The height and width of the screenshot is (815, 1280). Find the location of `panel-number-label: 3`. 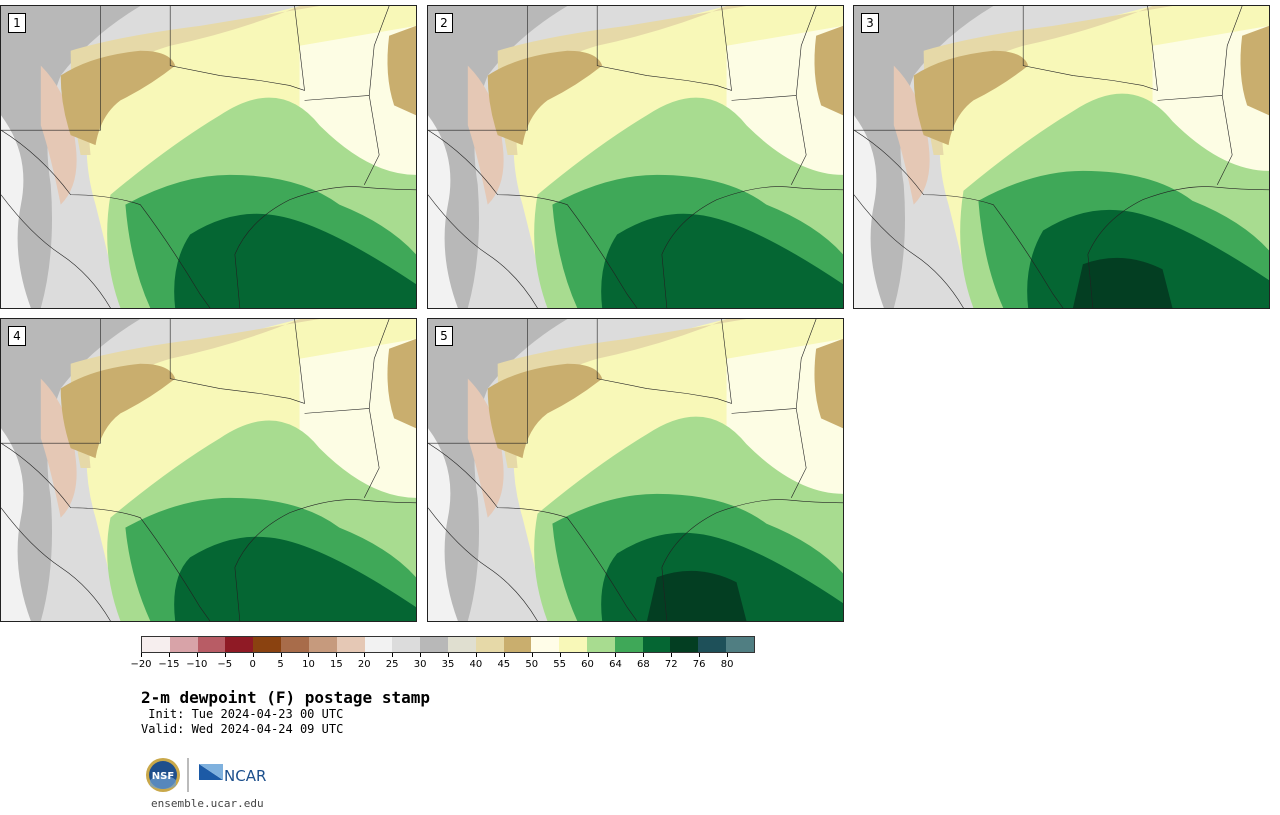

panel-number-label: 3 is located at coordinates (870, 23).